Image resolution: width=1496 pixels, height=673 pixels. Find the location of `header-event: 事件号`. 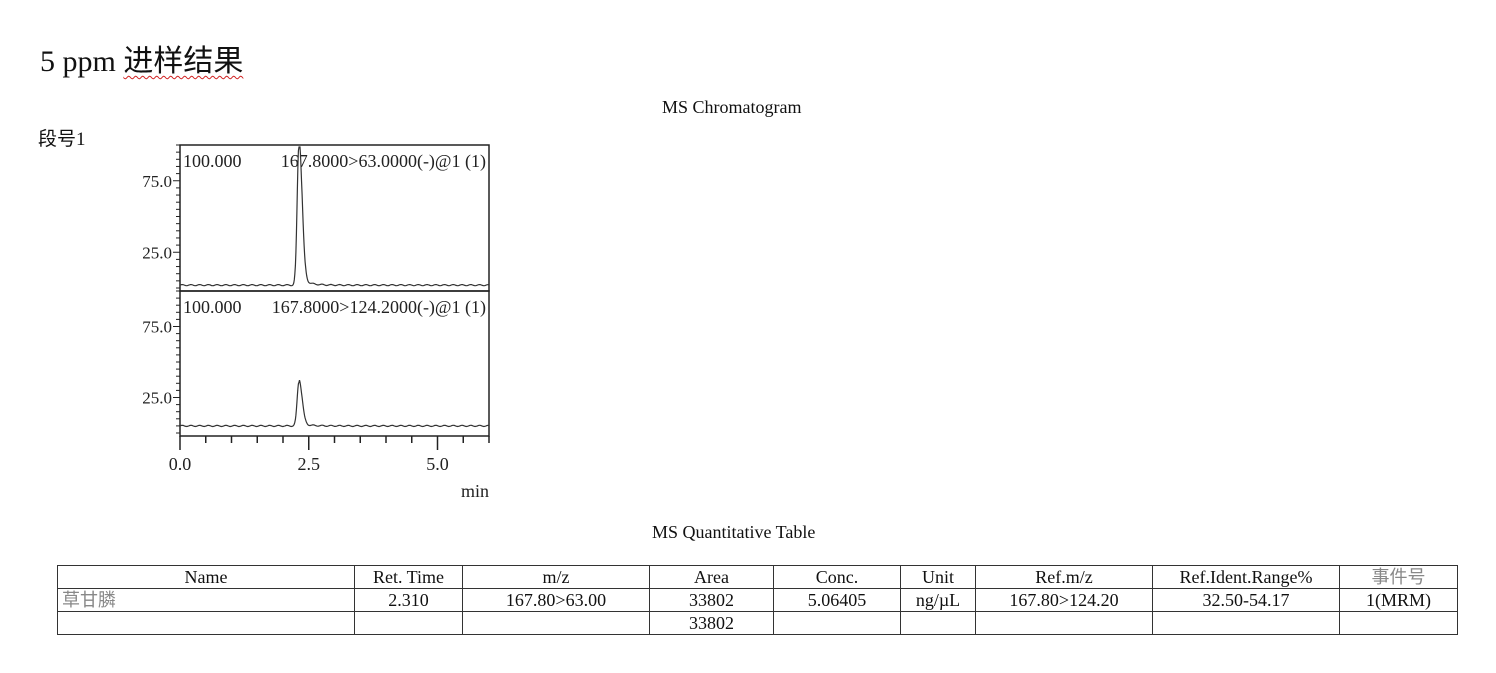

header-event: 事件号 is located at coordinates (1398, 577).